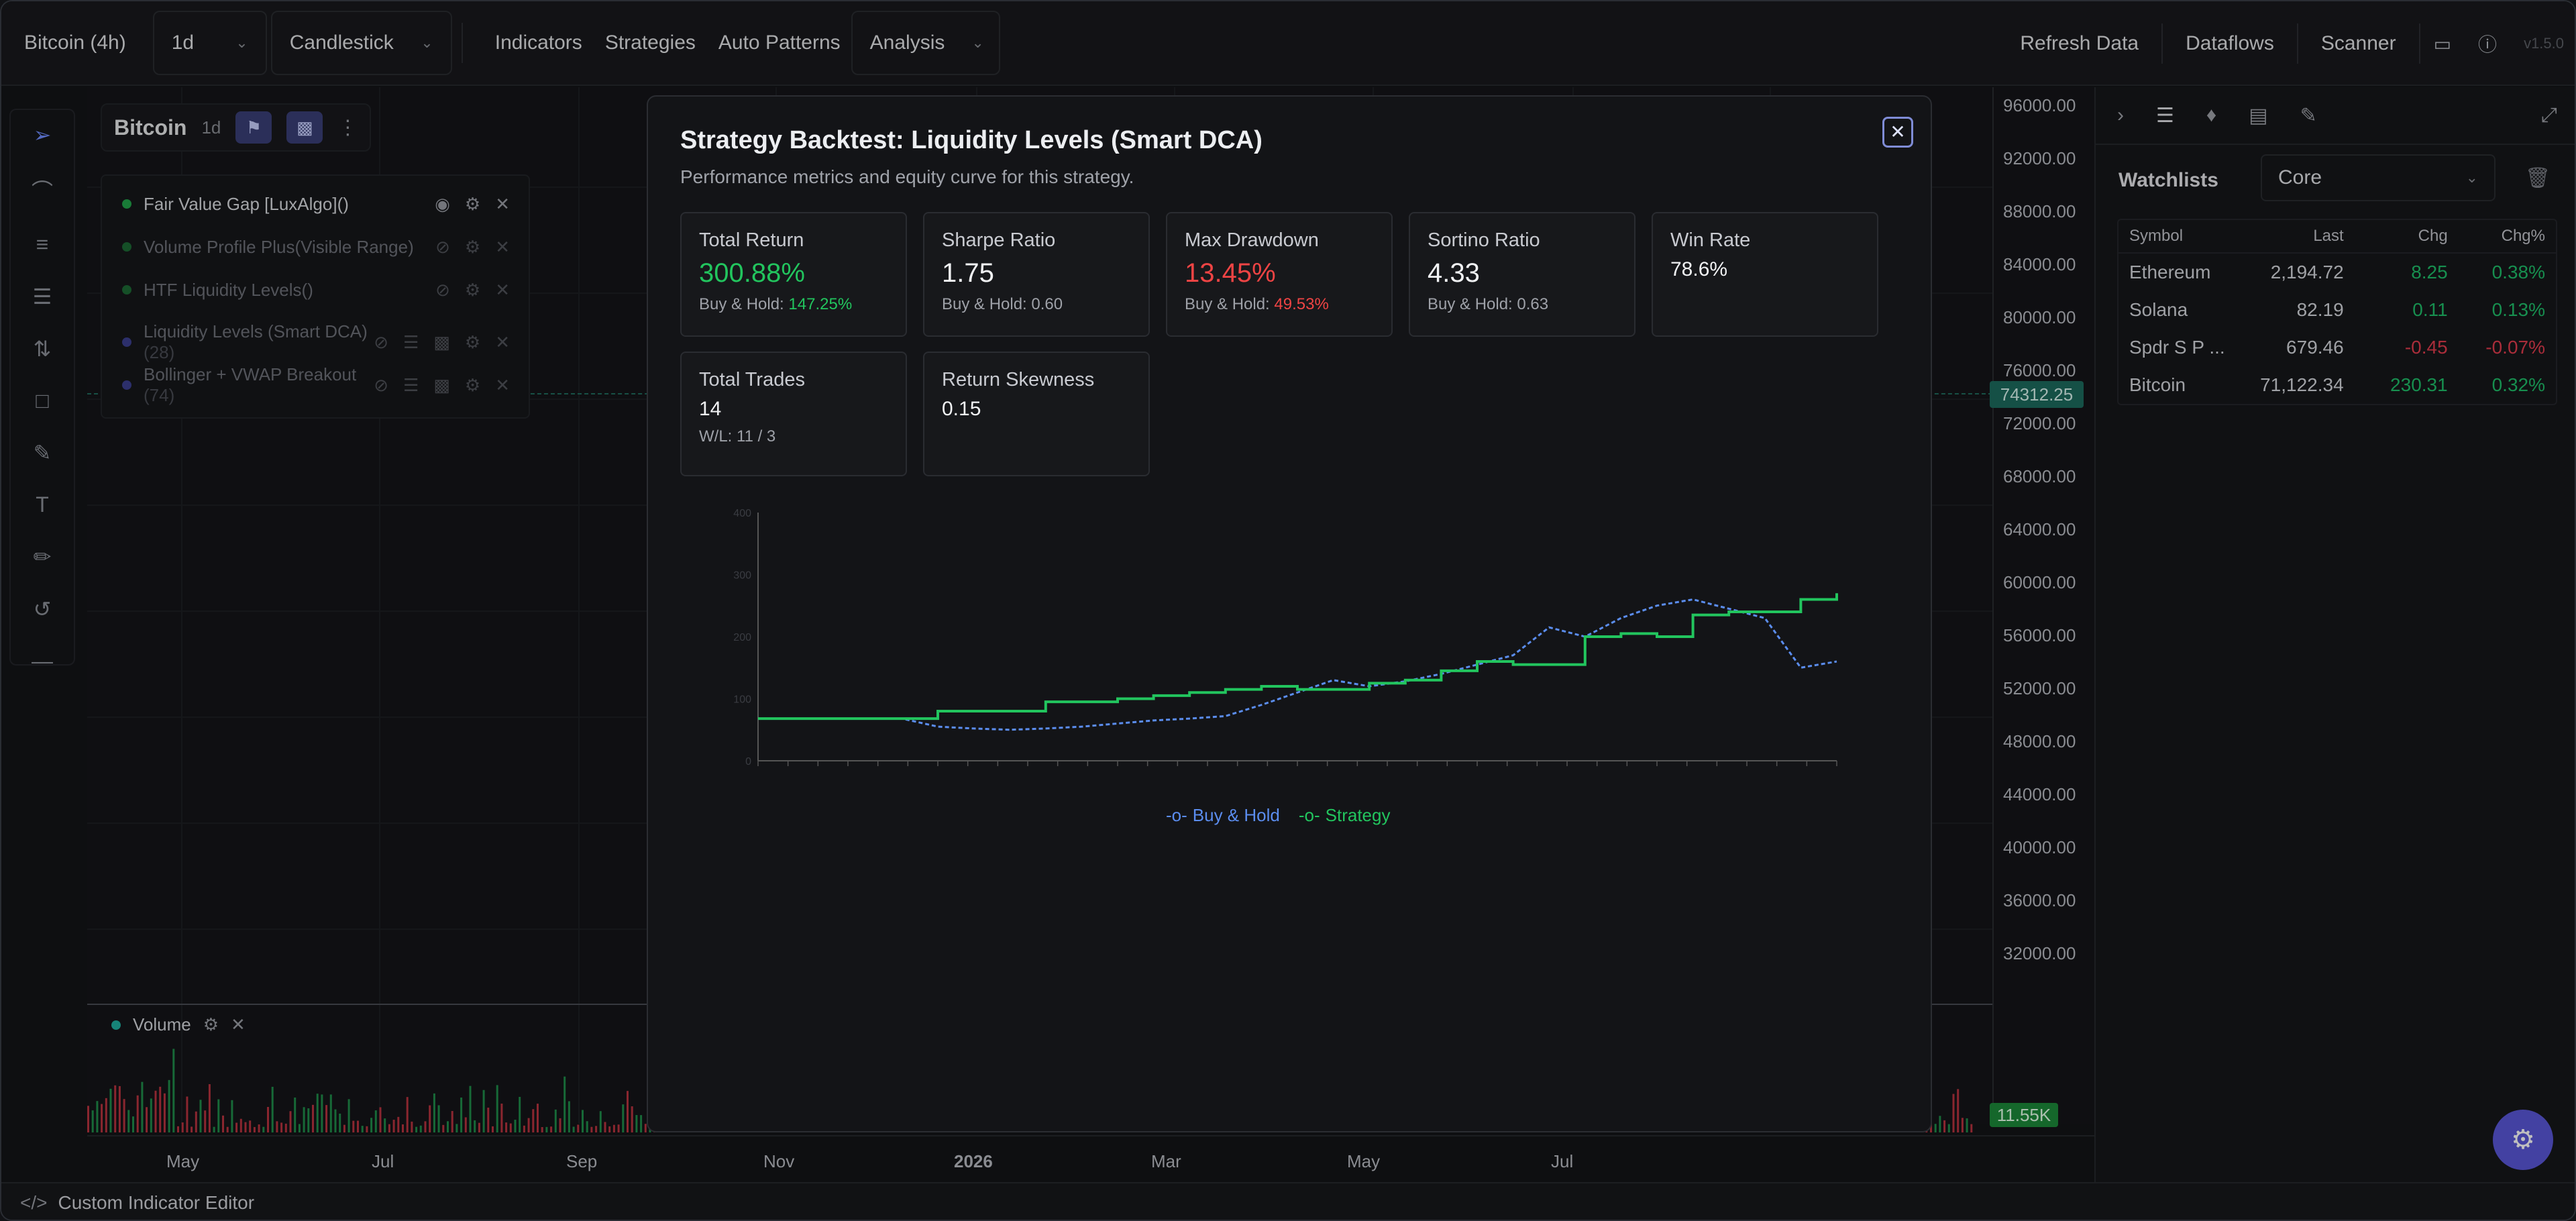 The height and width of the screenshot is (1221, 2576). I want to click on custom-indicator-editor-button: Custom Indicator Editor, so click(156, 1202).